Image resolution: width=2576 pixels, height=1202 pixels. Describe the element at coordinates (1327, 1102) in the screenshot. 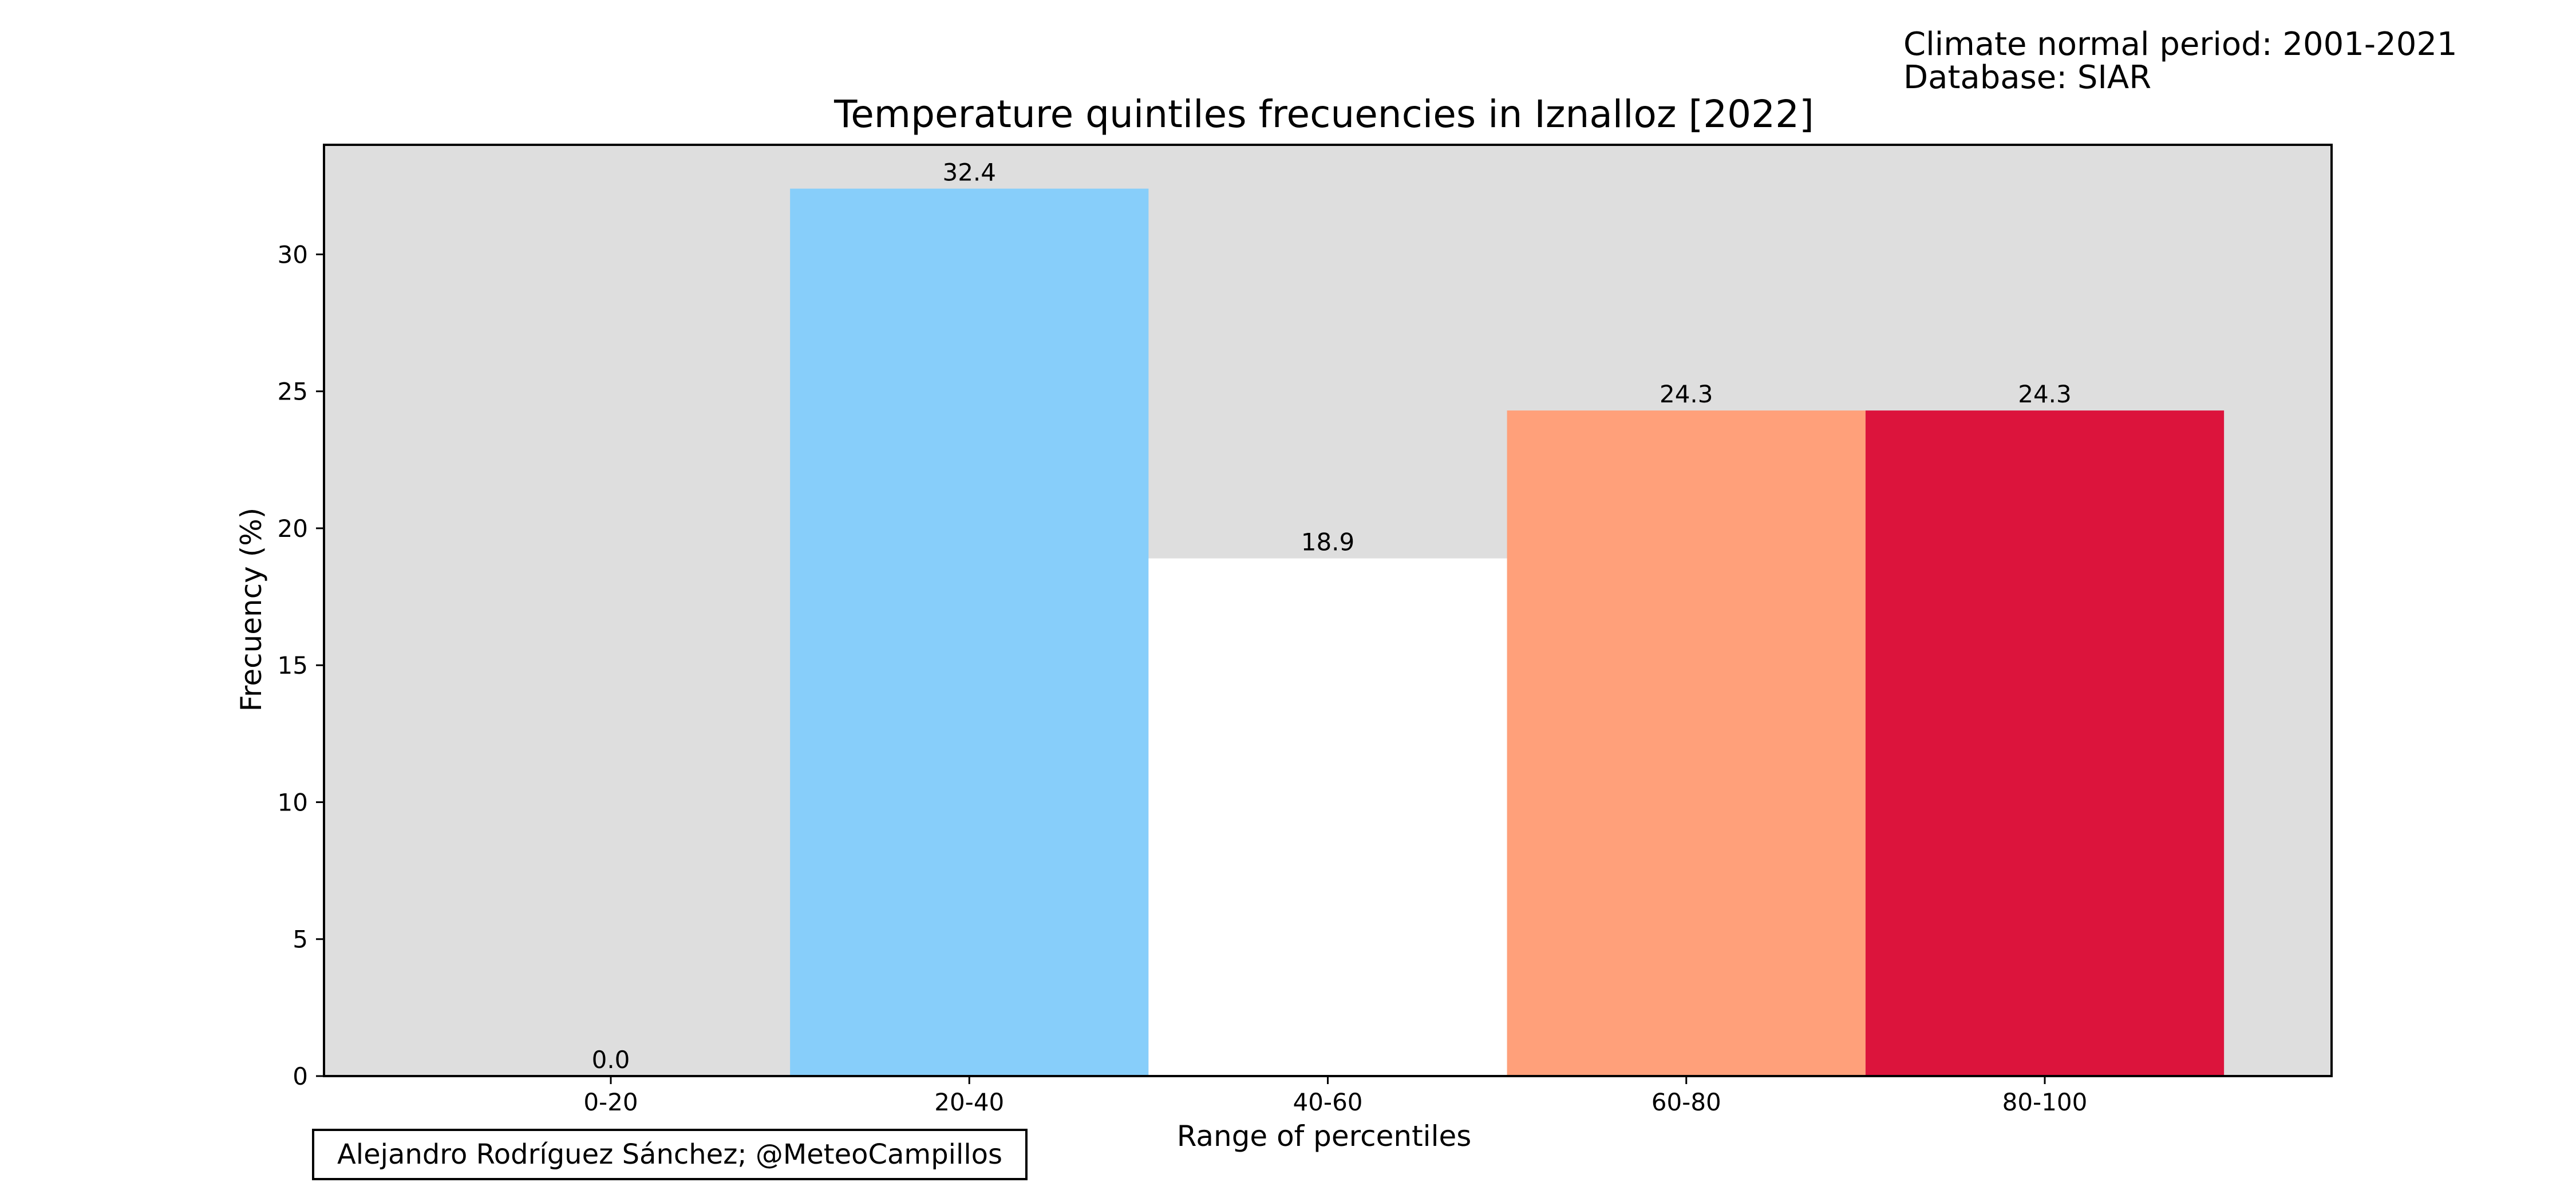

I see `x-tick-label-40-60: 40-60` at that location.